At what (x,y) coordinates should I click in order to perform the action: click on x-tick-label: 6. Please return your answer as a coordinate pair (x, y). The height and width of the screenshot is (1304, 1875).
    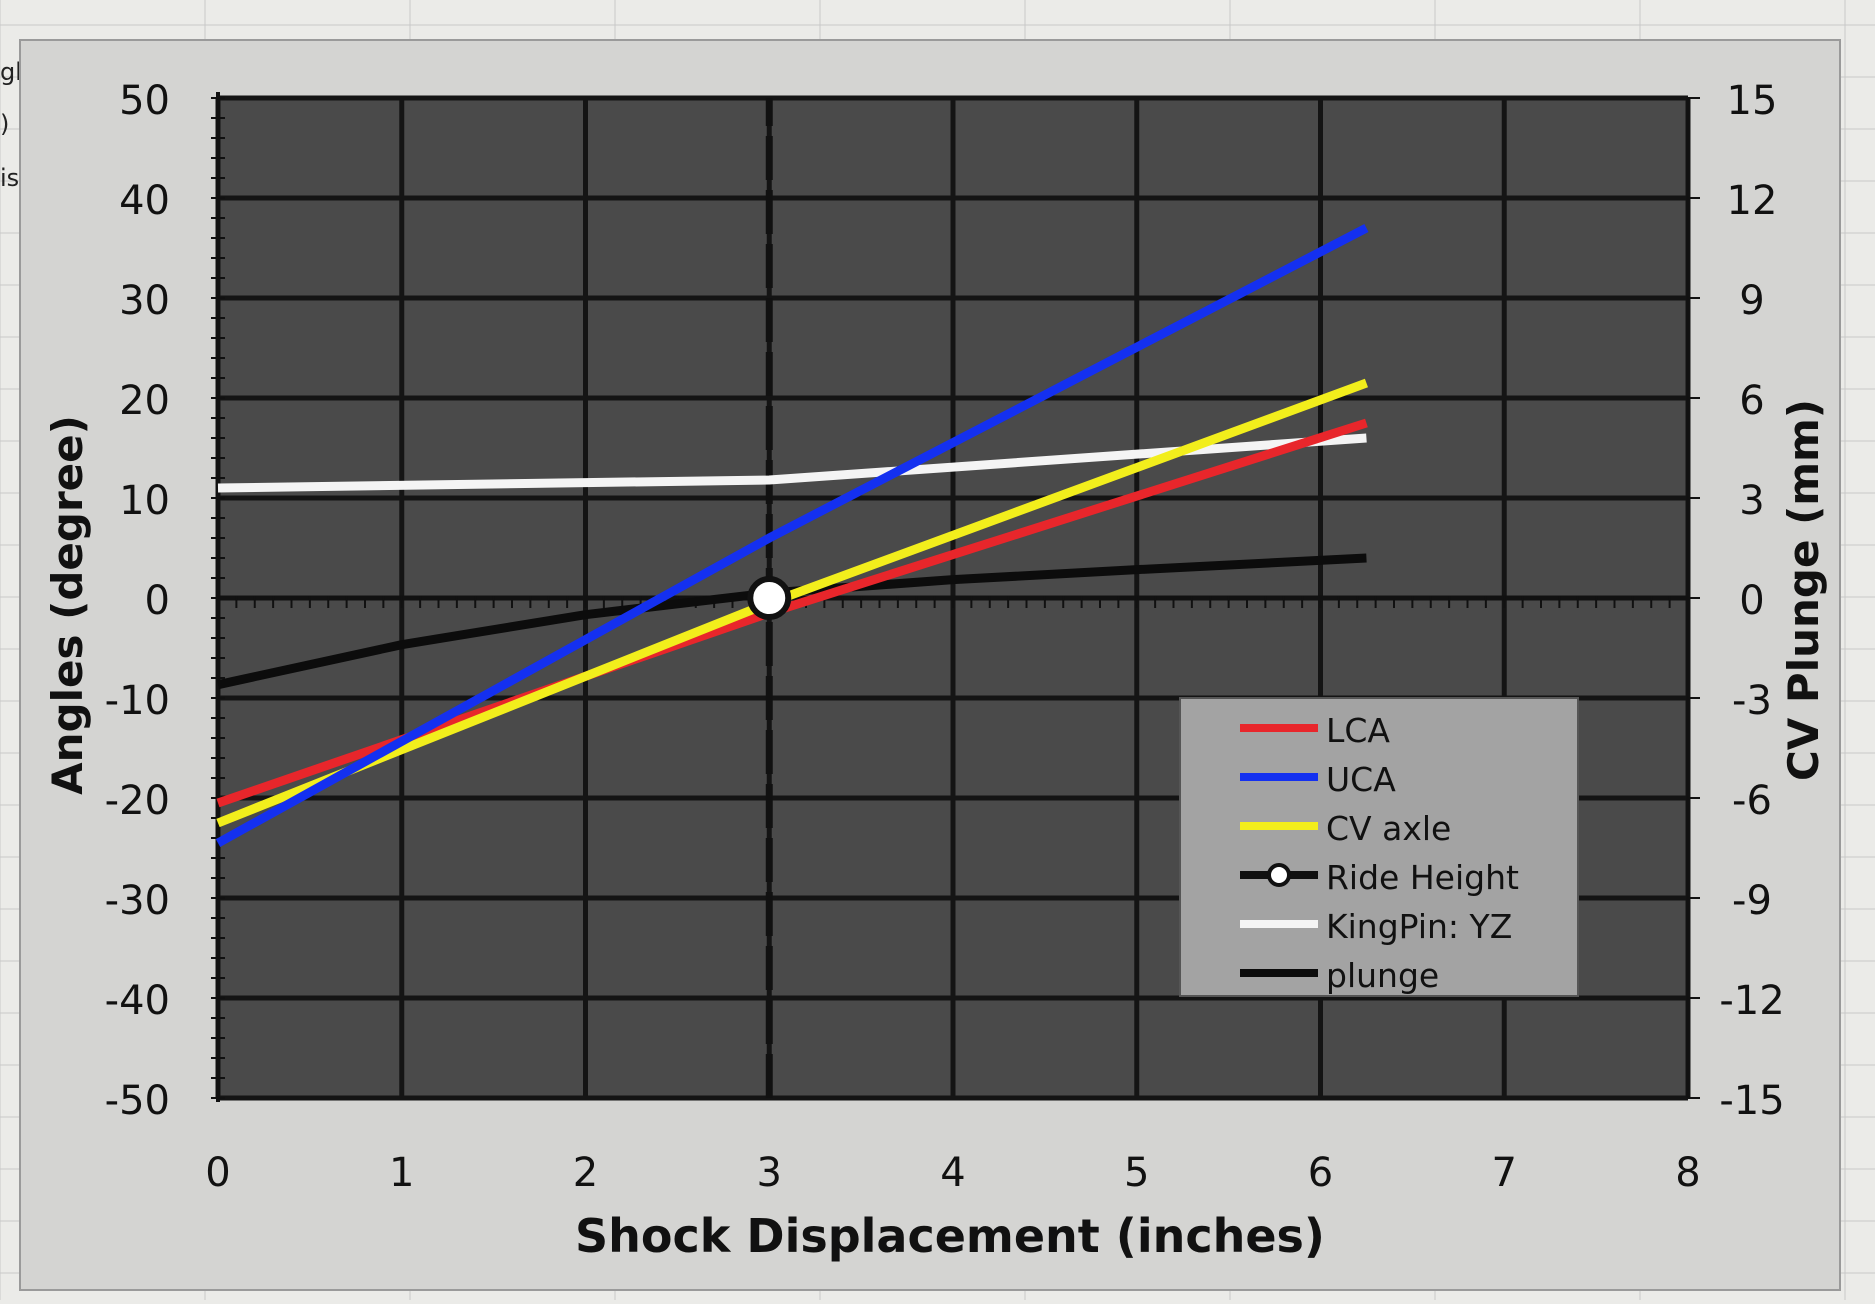
    Looking at the image, I should click on (1320, 1173).